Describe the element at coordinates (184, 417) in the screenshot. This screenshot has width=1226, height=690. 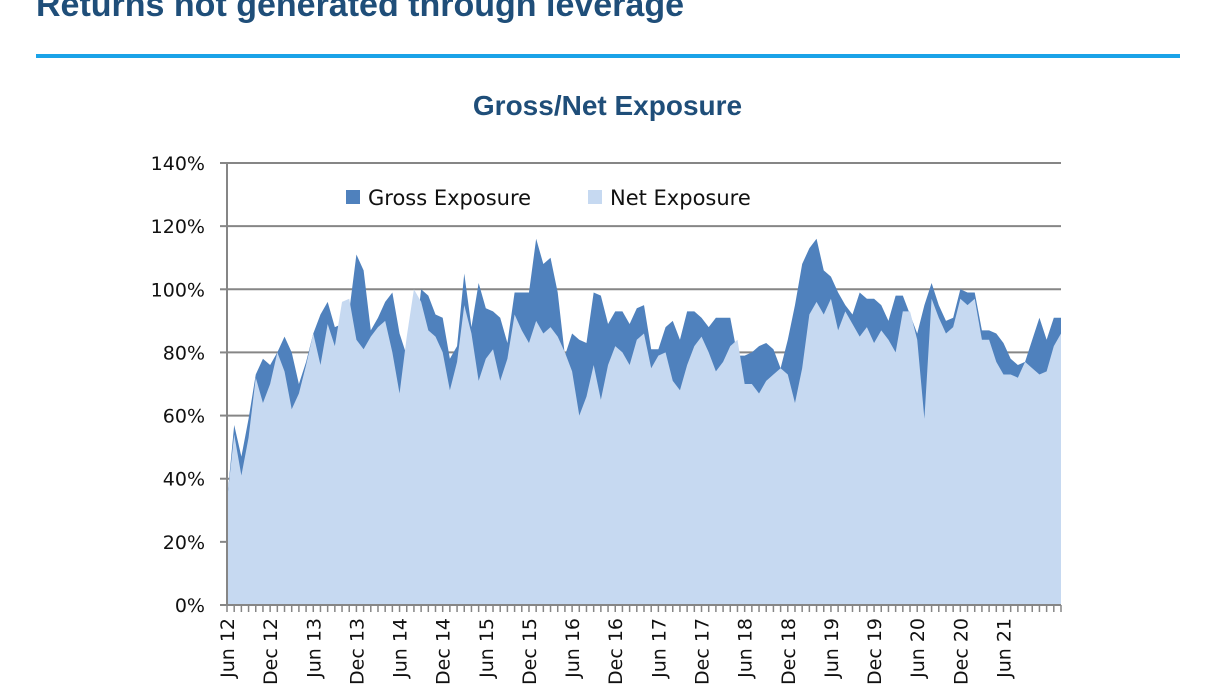
I see `y-tick-label: 60%` at that location.